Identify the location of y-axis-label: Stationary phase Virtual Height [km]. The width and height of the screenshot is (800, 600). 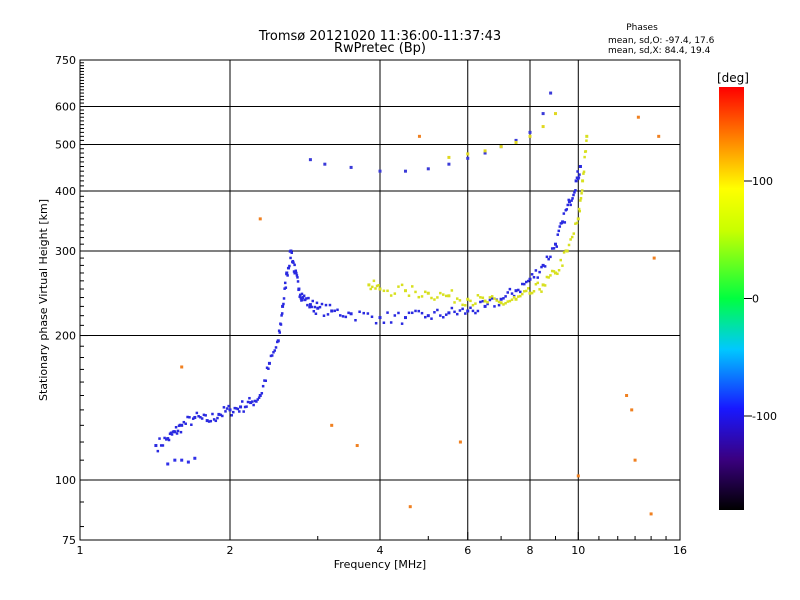
(43, 300).